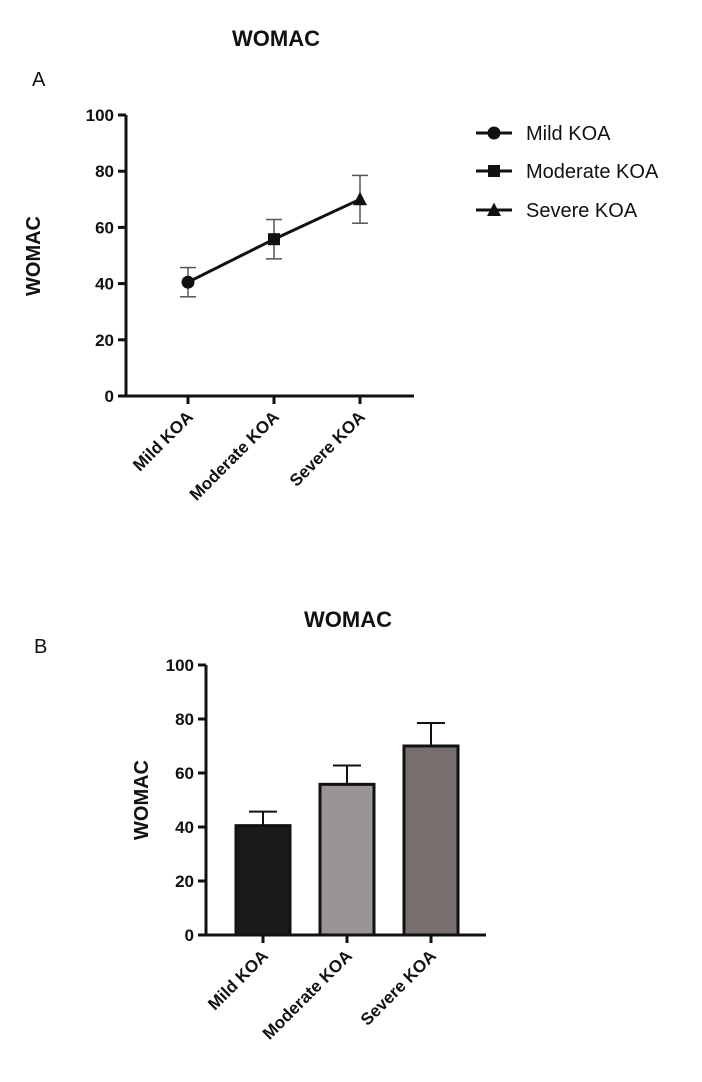 The height and width of the screenshot is (1082, 702). I want to click on chart-b-y-tick-label: 0, so click(189, 935).